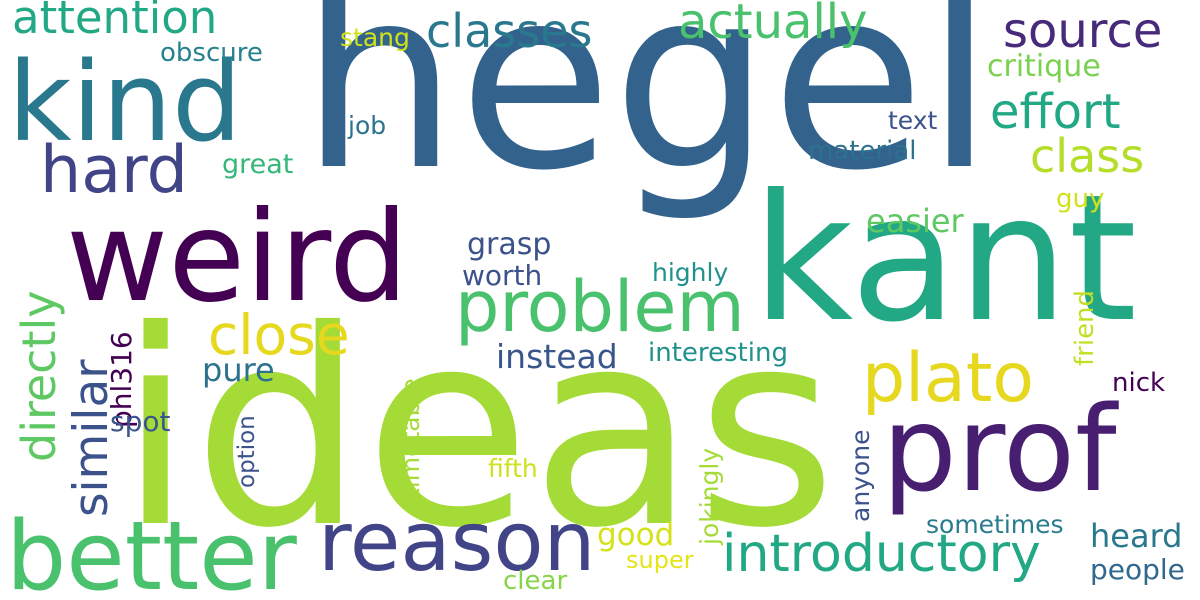  Describe the element at coordinates (862, 151) in the screenshot. I see `word-material: material` at that location.